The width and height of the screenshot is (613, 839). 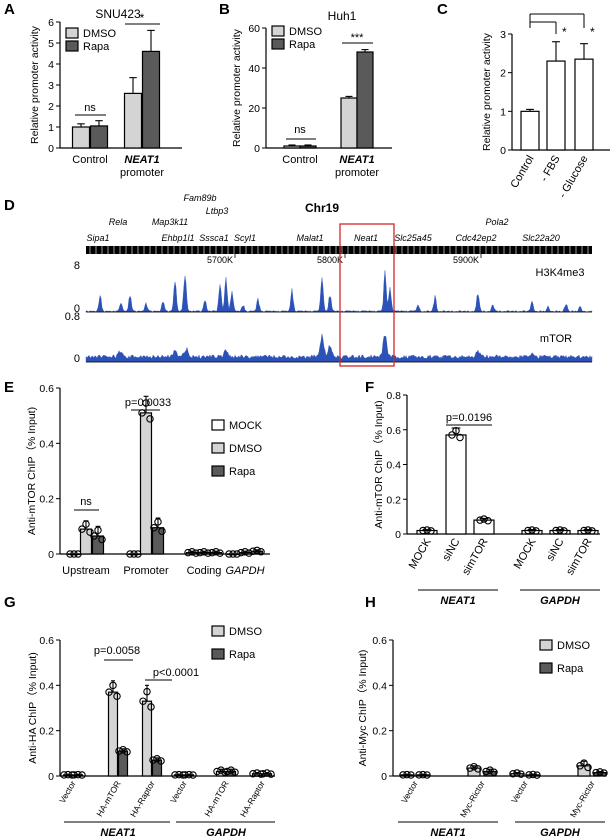 I want to click on gene-label: Rela, so click(x=118, y=222).